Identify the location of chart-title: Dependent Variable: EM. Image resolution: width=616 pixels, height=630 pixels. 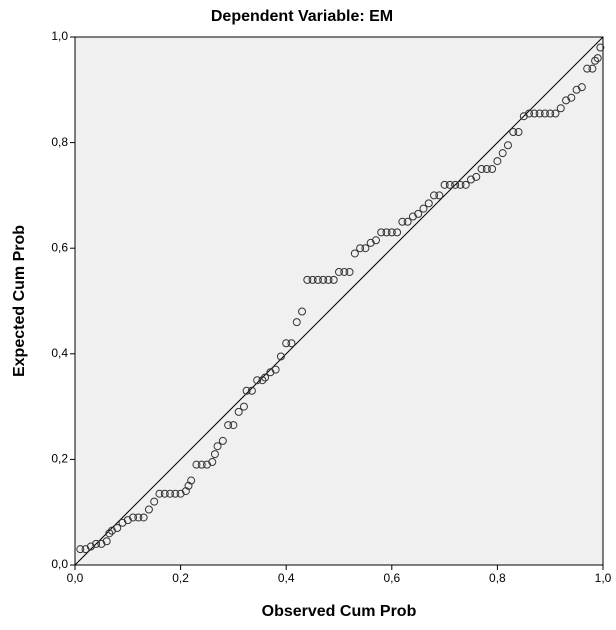
(302, 16).